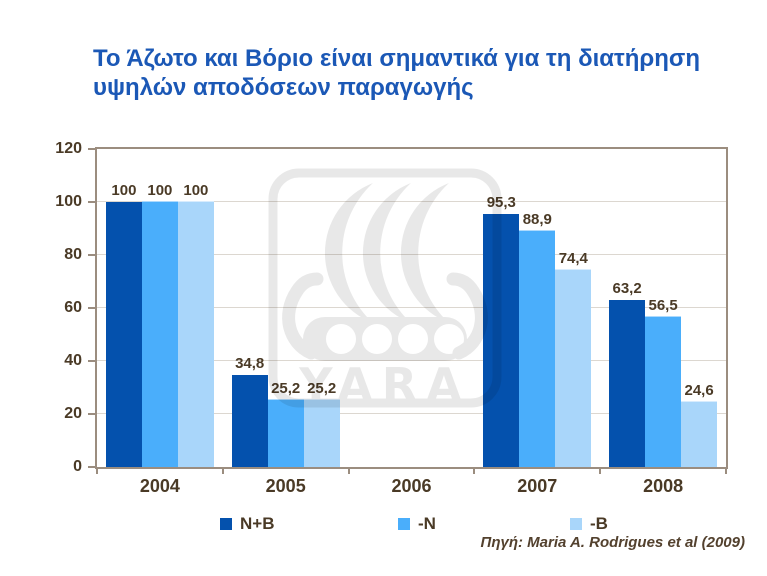  What do you see at coordinates (73, 254) in the screenshot?
I see `y-axis-label: 80` at bounding box center [73, 254].